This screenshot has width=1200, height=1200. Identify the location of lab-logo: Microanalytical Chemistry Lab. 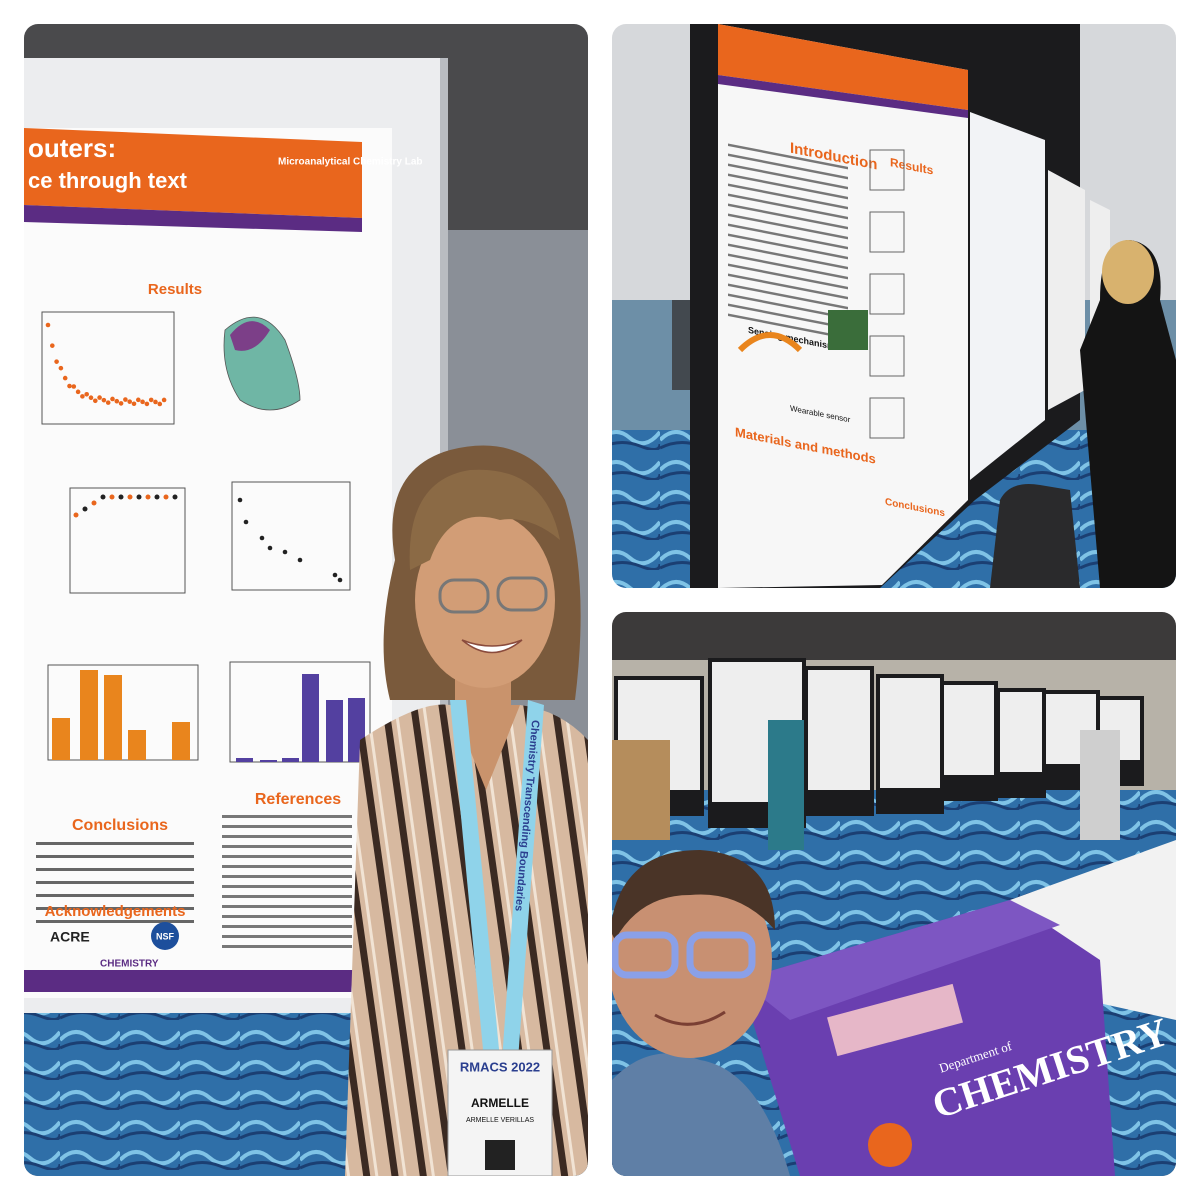
(350, 162).